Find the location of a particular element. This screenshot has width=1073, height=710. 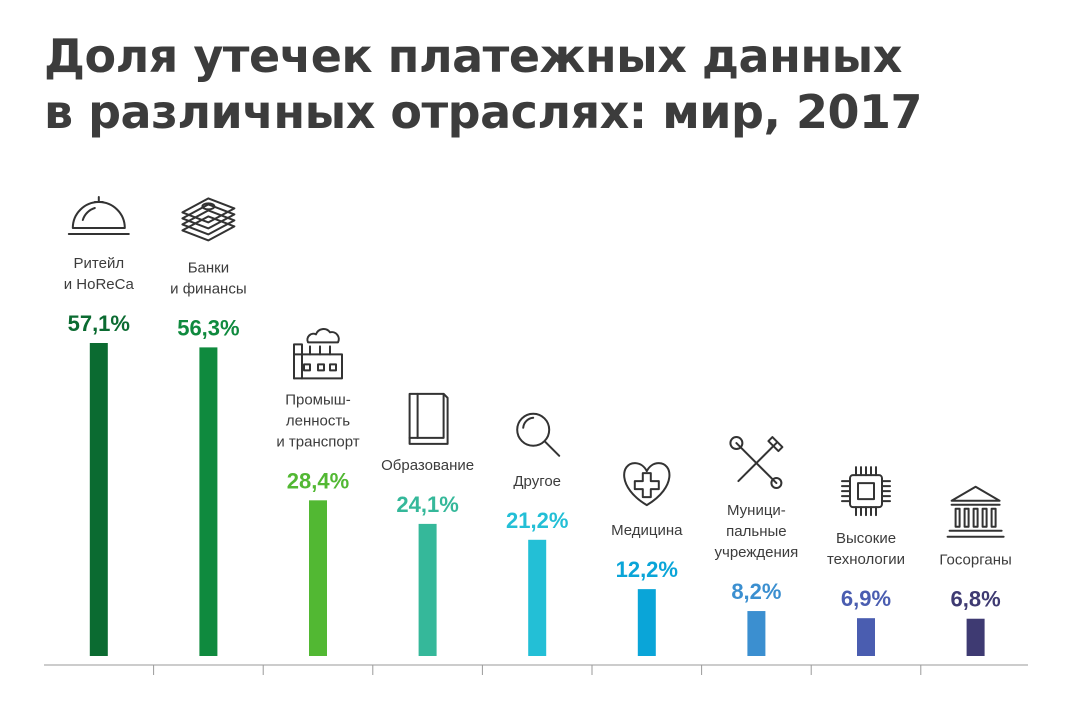

category-label: и финансы is located at coordinates (208, 288).